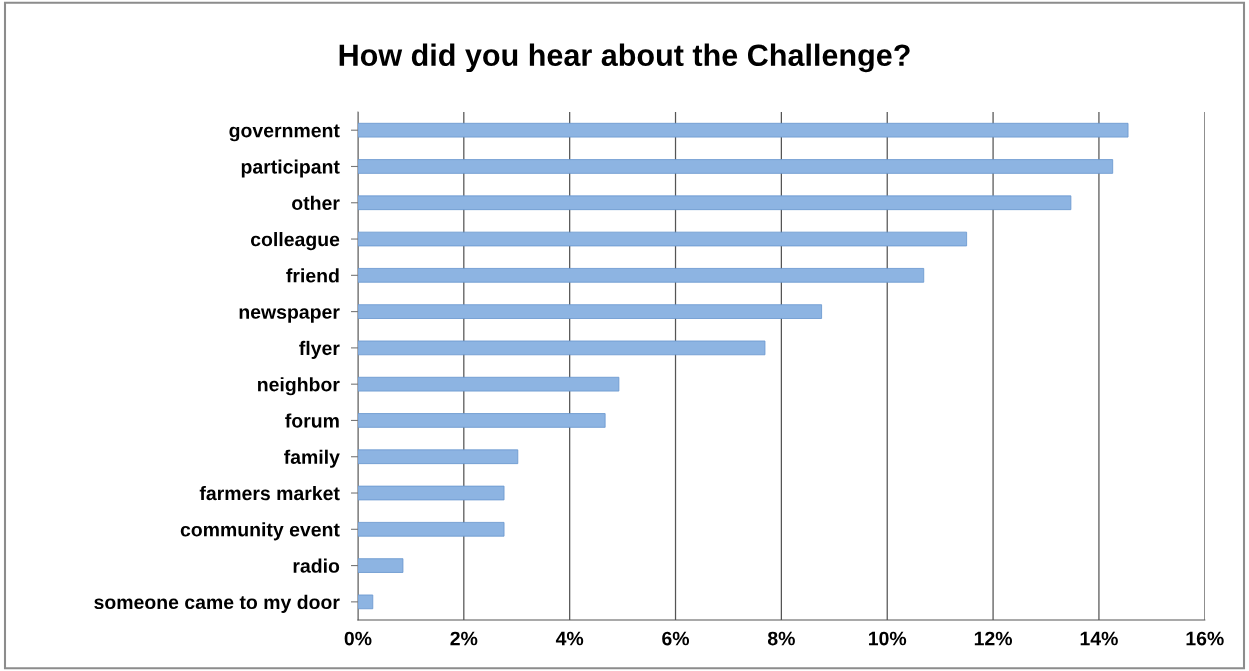  Describe the element at coordinates (312, 458) in the screenshot. I see `y-tick-label: family` at that location.